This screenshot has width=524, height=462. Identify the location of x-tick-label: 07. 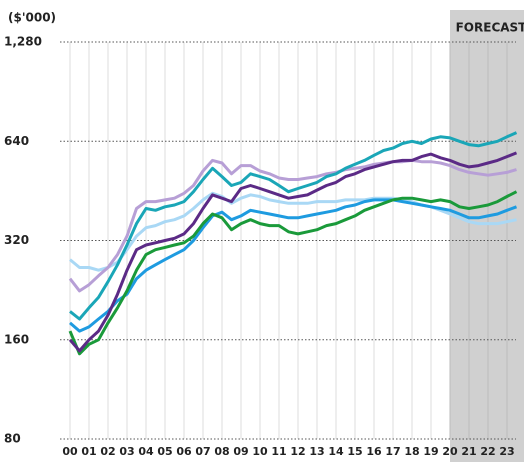
(202, 451).